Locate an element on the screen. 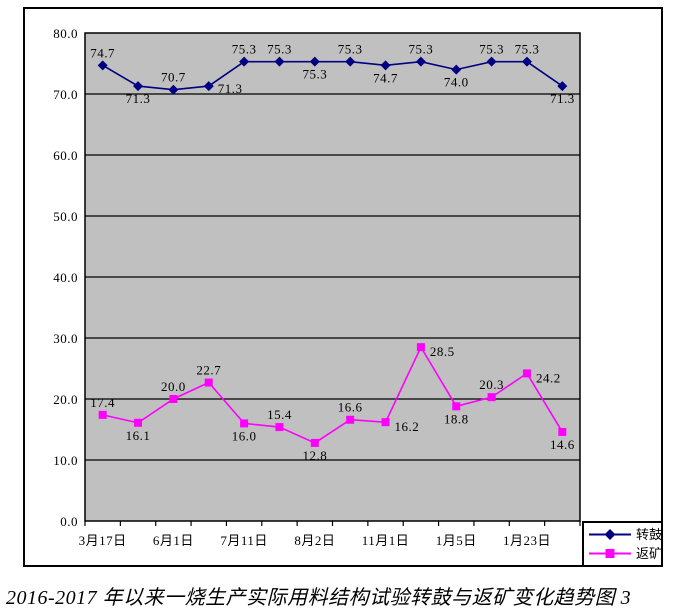  legend-item-series2: 返矿 is located at coordinates (625, 553).